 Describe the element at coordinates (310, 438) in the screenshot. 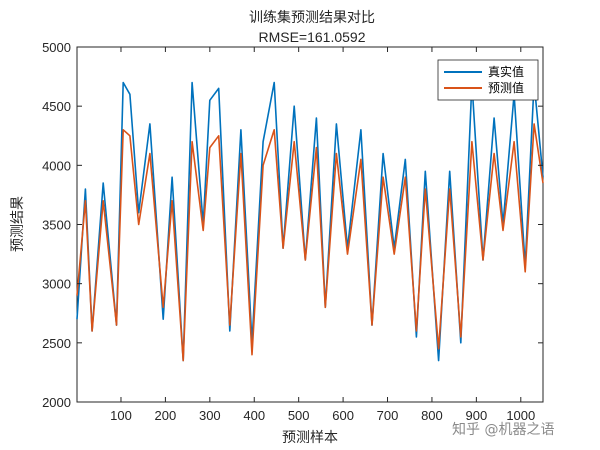

I see `x-axis-label: 预测样本` at that location.